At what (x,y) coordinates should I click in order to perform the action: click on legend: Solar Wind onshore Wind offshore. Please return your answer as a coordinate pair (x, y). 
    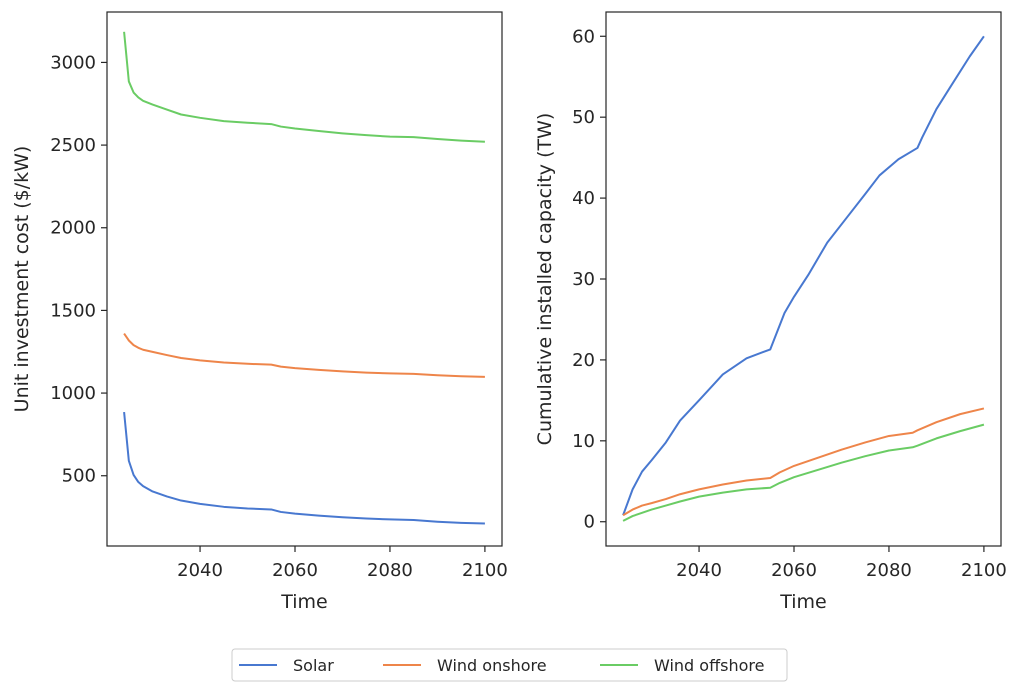
    Looking at the image, I should click on (509, 665).